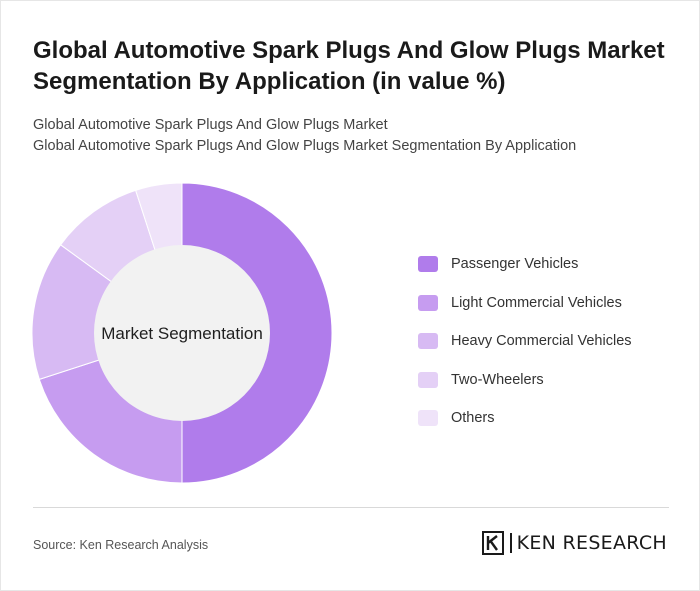  What do you see at coordinates (541, 341) in the screenshot?
I see `legend-label: Heavy Commercial Vehicles` at bounding box center [541, 341].